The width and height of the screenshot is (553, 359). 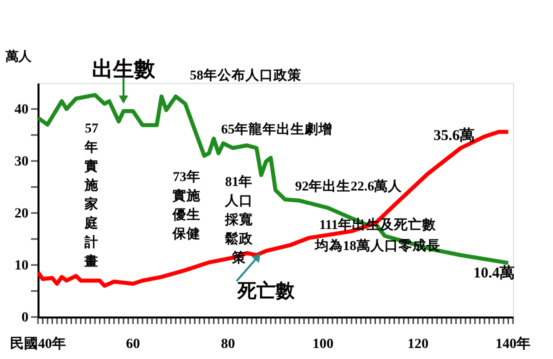 I want to click on annotation: 10.4萬, so click(x=494, y=273).